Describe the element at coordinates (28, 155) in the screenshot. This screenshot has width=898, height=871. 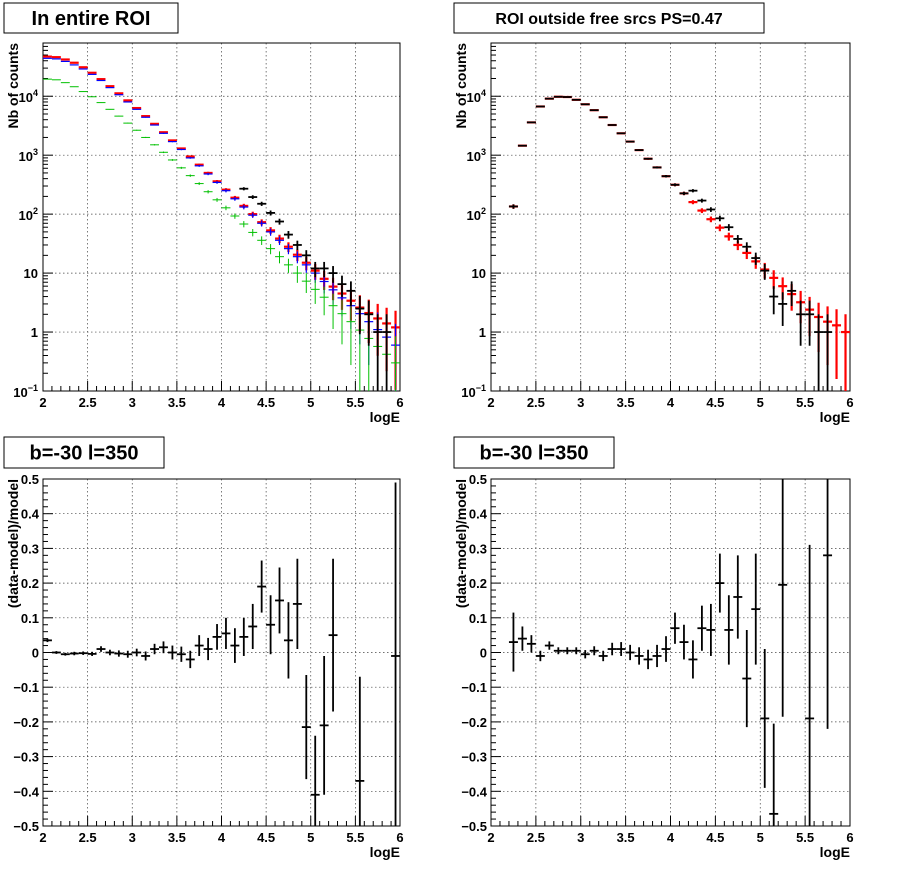
I see `y-tick-label: 10³` at that location.